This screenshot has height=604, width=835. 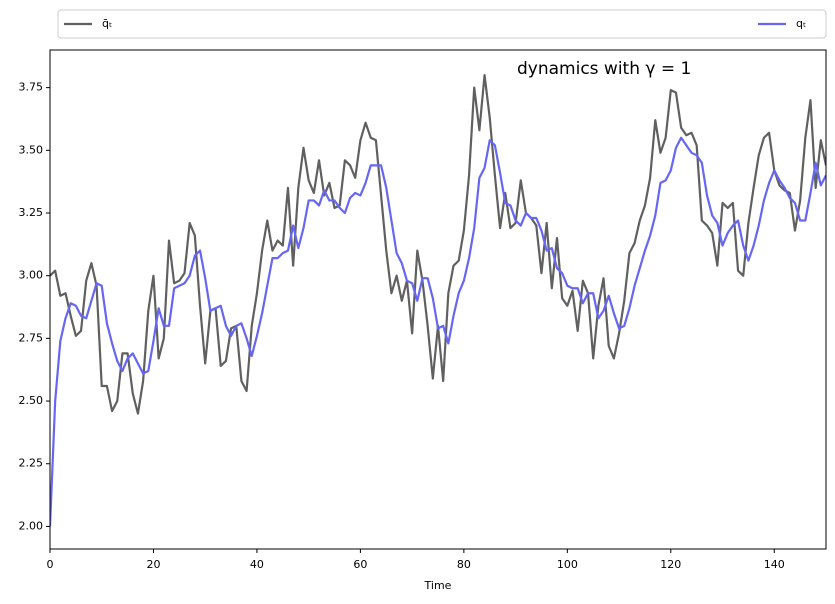 What do you see at coordinates (31, 275) in the screenshot?
I see `y-tick-label: 3.00` at bounding box center [31, 275].